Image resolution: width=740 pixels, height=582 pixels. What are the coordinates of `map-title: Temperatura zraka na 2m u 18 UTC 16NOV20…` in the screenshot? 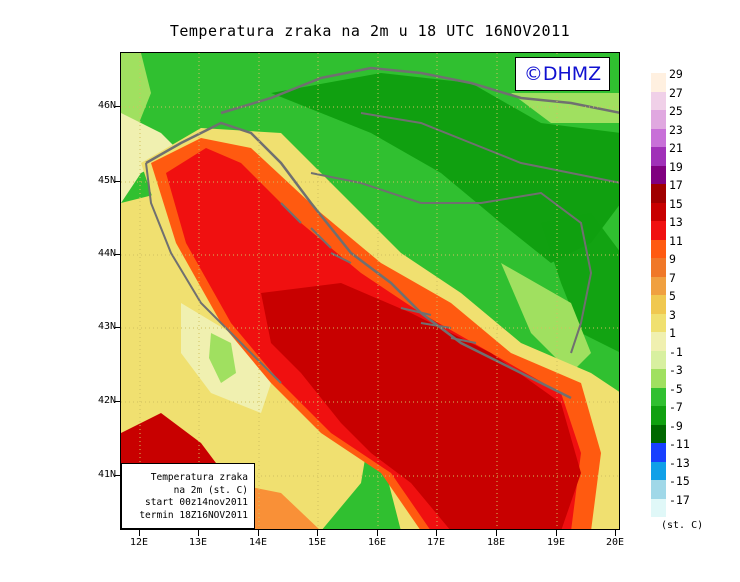 It's located at (370, 31).